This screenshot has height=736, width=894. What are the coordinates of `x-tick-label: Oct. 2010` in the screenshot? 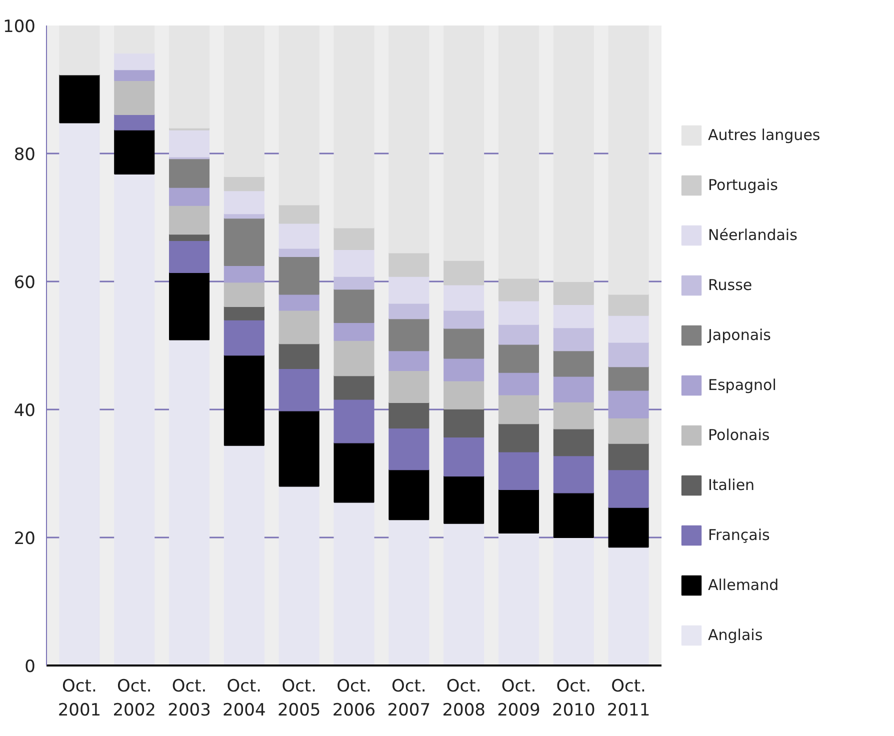 It's located at (574, 698).